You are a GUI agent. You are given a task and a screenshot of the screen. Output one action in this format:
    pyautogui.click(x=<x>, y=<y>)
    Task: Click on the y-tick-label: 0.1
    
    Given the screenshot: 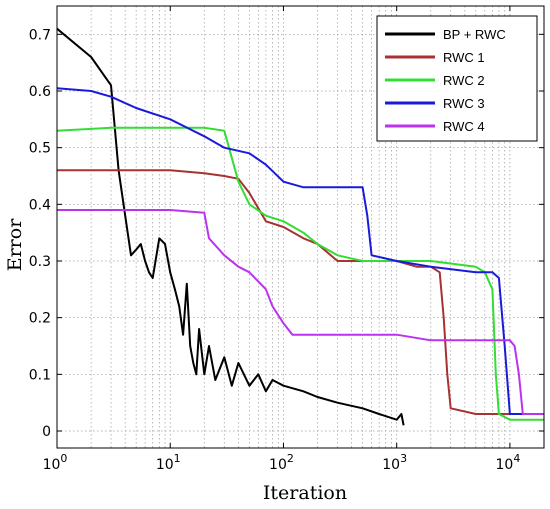 What is the action you would take?
    pyautogui.click(x=40, y=375)
    